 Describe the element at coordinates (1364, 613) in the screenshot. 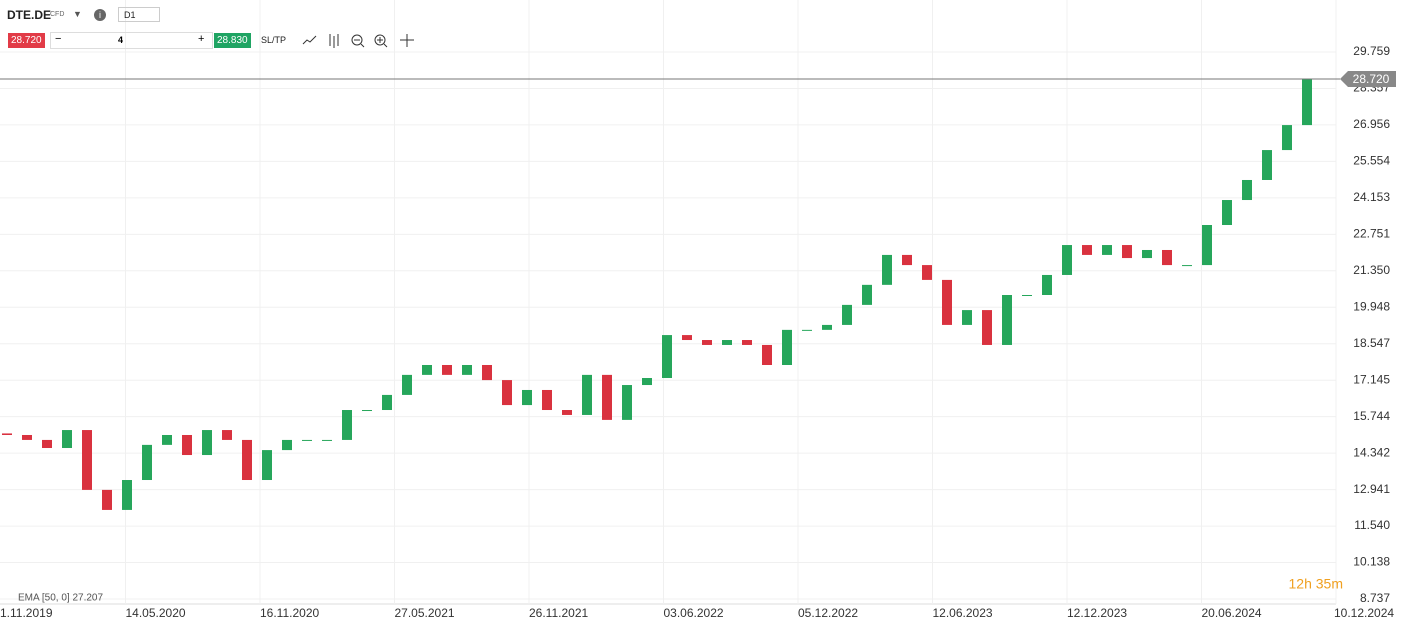

I see `x-tick-label: 10.12.2024` at that location.